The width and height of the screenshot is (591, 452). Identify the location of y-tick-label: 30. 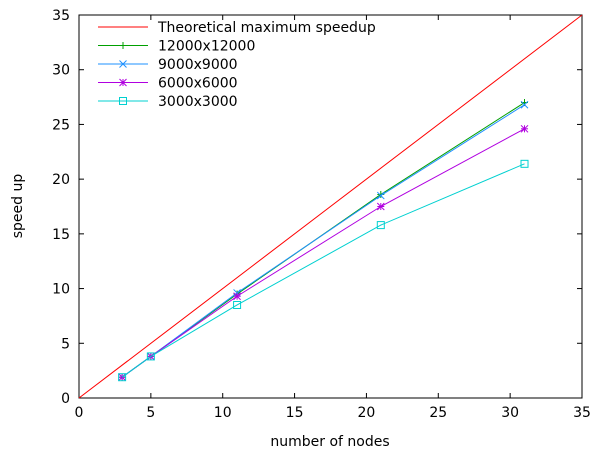
(61, 71).